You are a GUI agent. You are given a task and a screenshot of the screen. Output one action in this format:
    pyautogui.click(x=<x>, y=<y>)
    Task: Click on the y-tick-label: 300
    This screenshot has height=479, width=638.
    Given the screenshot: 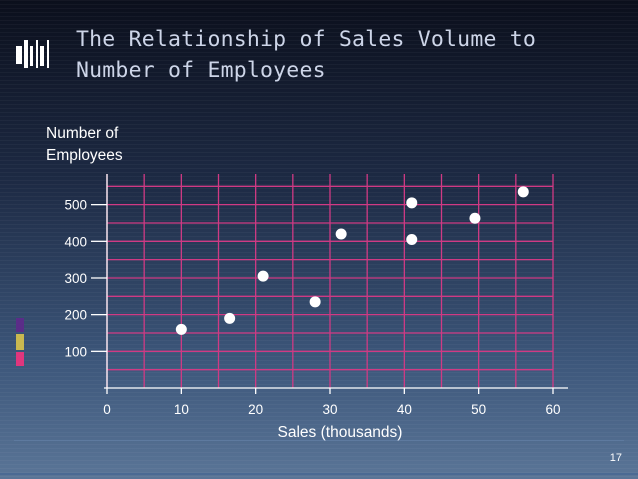 What is the action you would take?
    pyautogui.click(x=75, y=278)
    